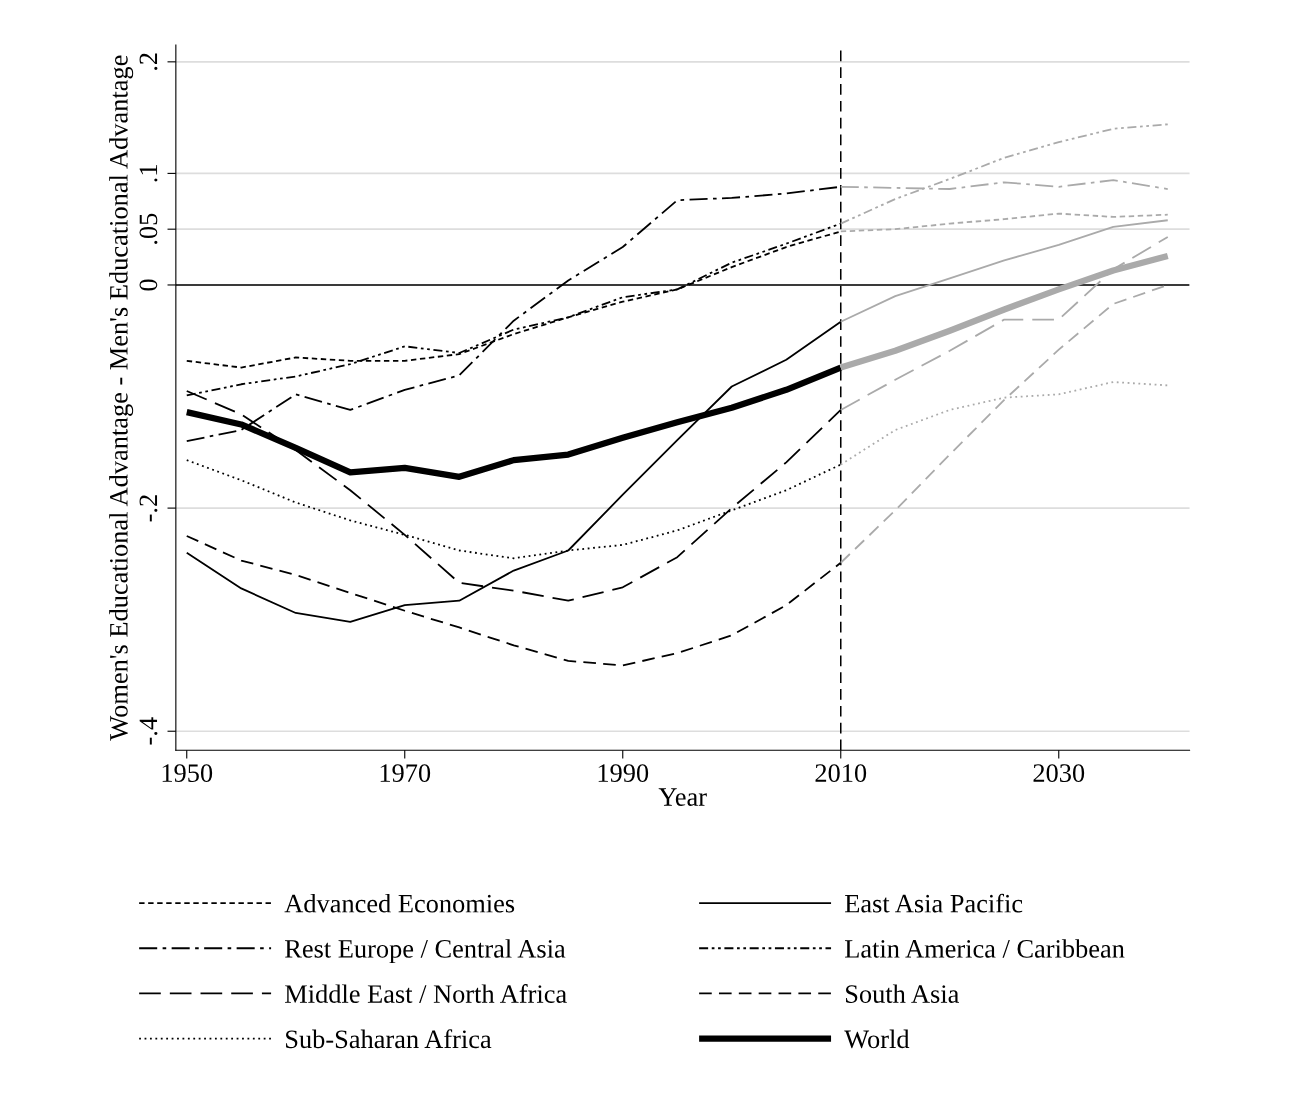  What do you see at coordinates (902, 993) in the screenshot?
I see `legend-label: South Asia` at bounding box center [902, 993].